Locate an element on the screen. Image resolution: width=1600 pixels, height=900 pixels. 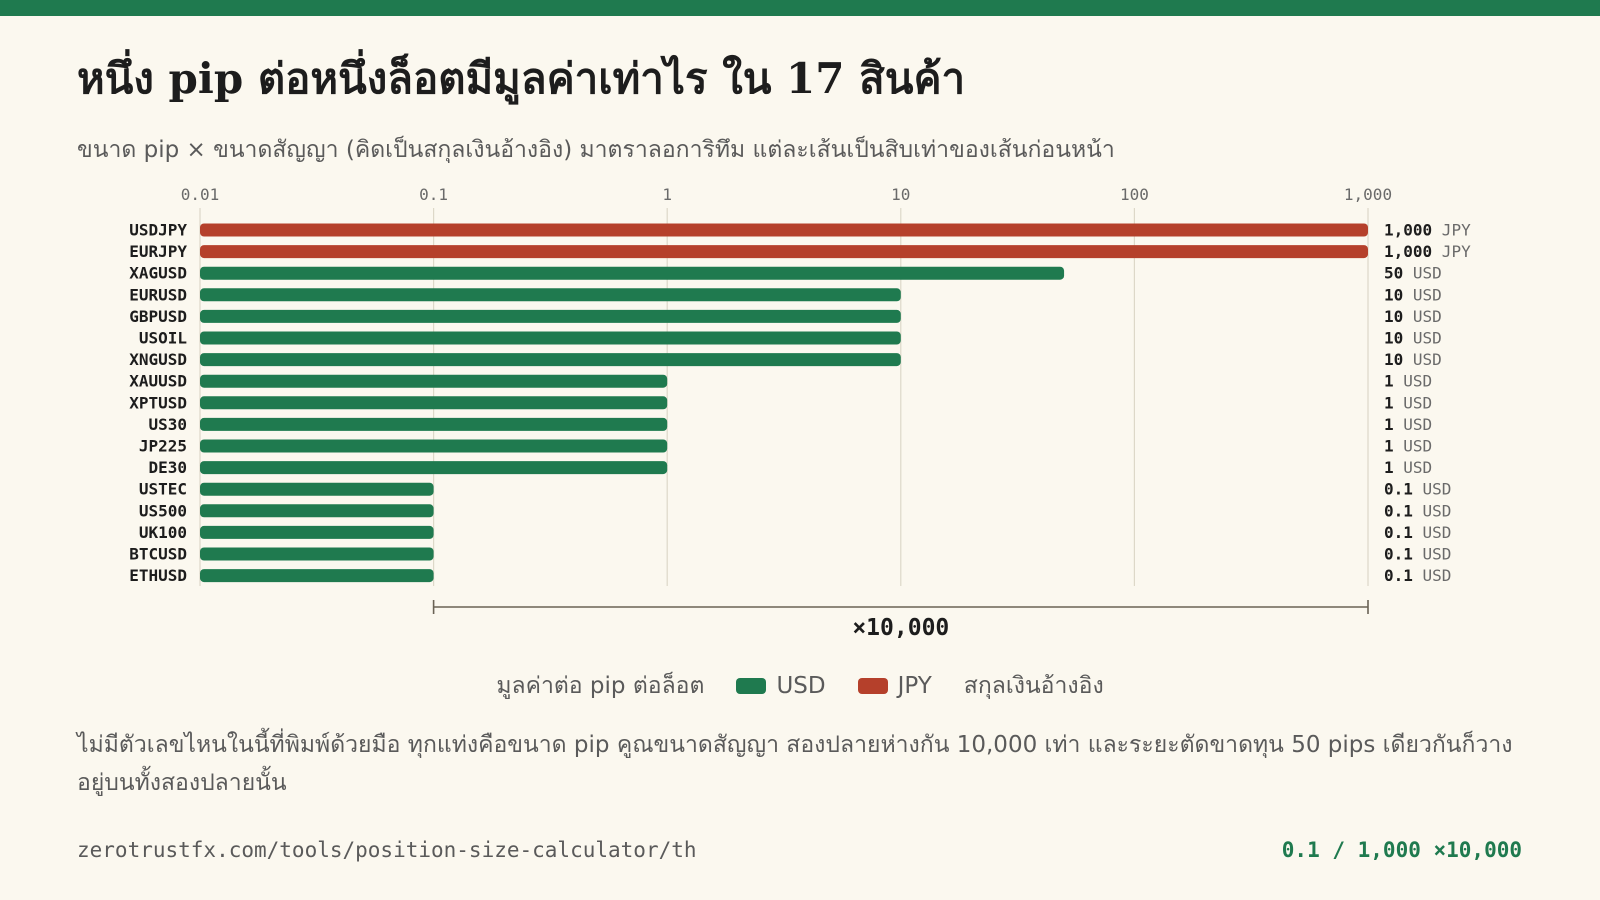
legend-title: มูลค่าต่อ pip ต่อล็อต is located at coordinates (600, 686).